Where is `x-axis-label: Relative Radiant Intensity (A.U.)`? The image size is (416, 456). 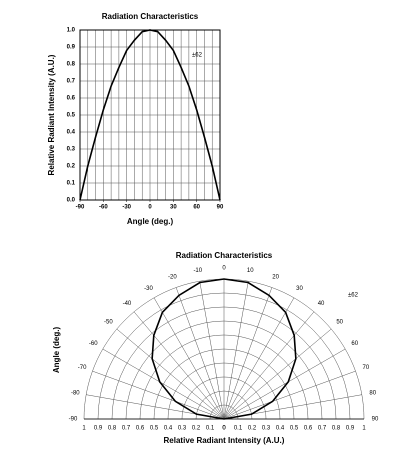 x-axis-label: Relative Radiant Intensity (A.U.) is located at coordinates (224, 440).